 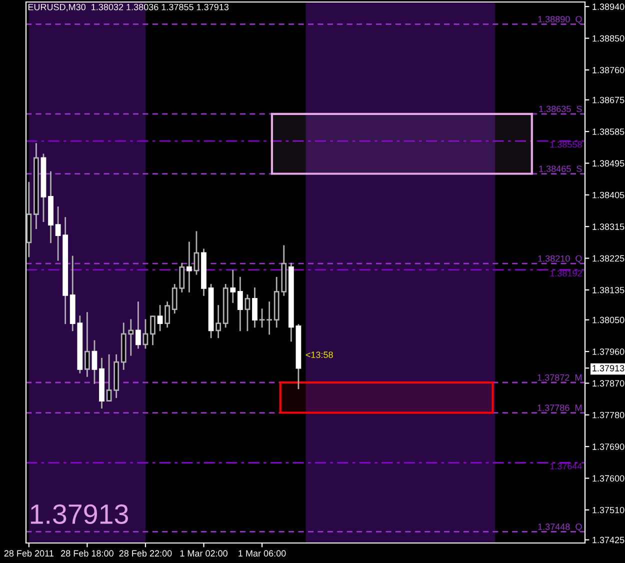 What do you see at coordinates (560, 259) in the screenshot?
I see `ref-line-label: 1.38210 Q` at bounding box center [560, 259].